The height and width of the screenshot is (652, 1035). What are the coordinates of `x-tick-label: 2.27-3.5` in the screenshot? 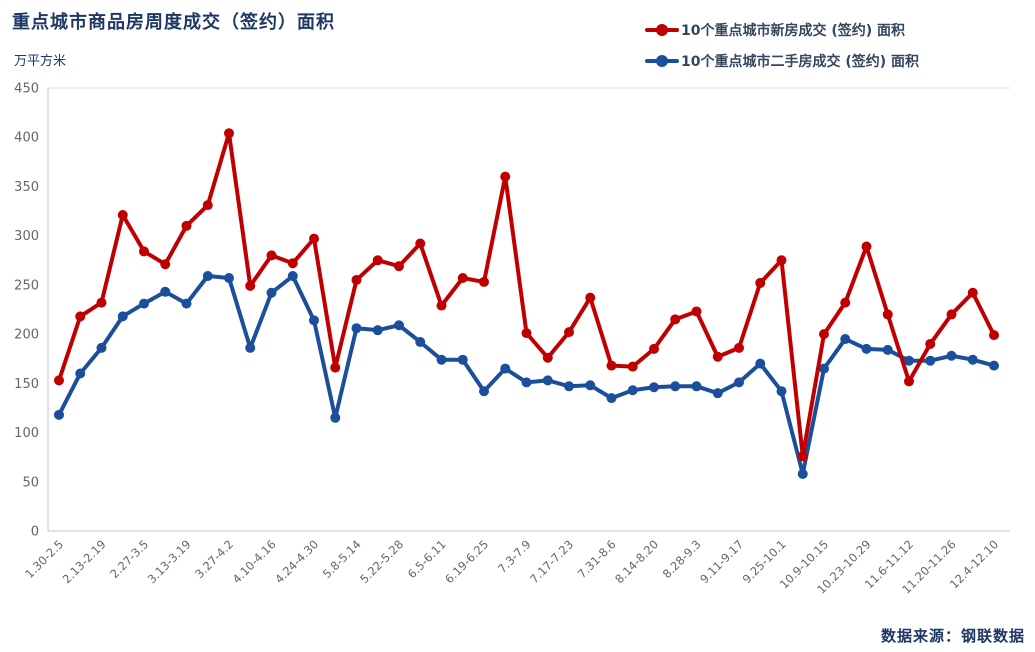 It's located at (129, 559).